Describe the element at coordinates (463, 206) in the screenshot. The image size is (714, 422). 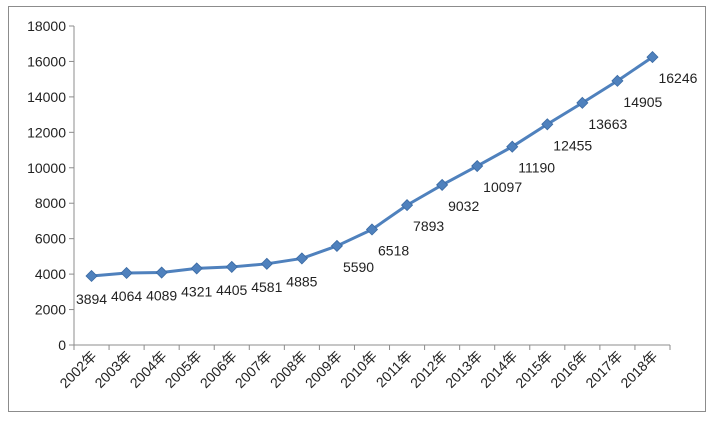
I see `data-label: 9032` at that location.